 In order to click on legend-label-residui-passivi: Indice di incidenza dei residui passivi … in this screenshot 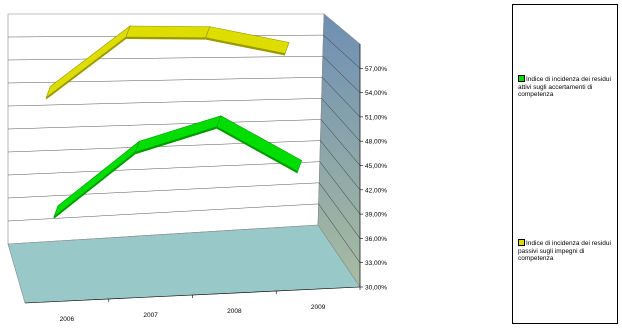, I will do `click(564, 251)`.